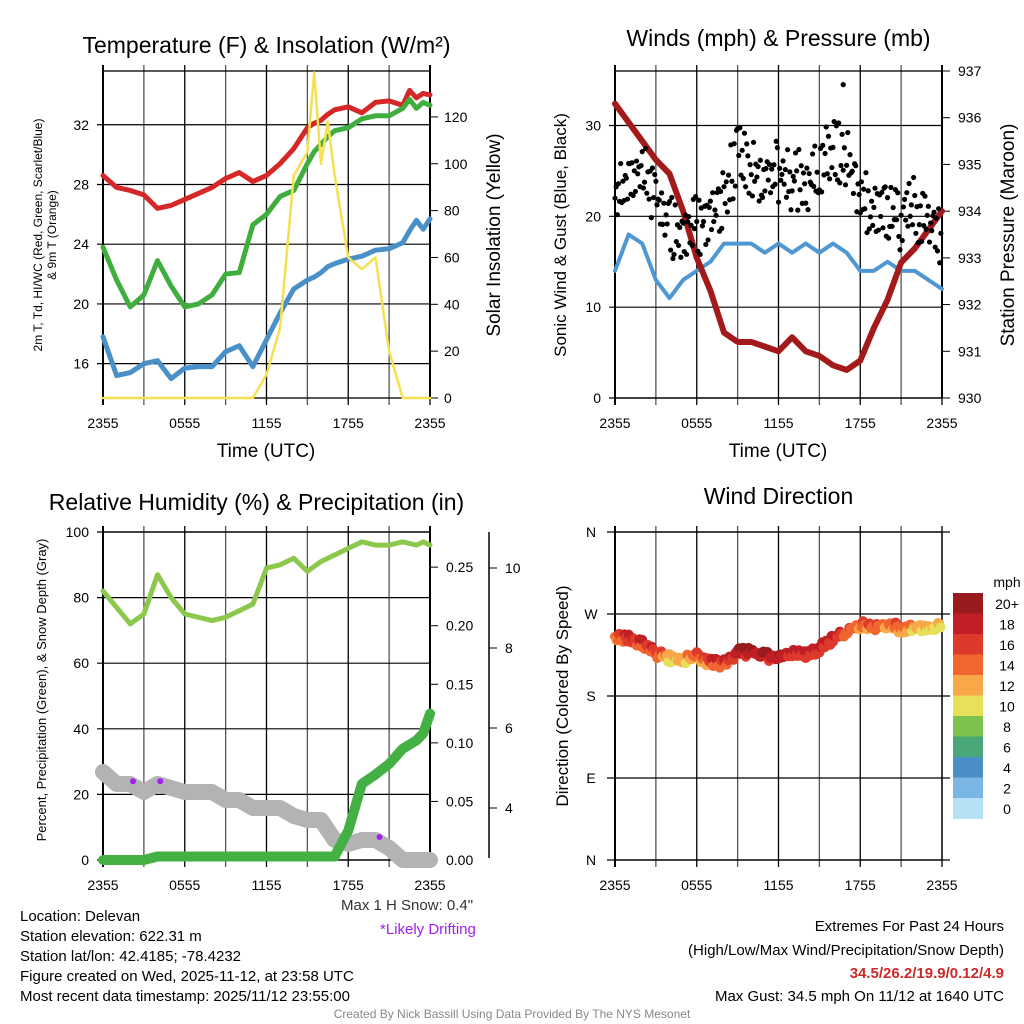 Image resolution: width=1024 pixels, height=1024 pixels. What do you see at coordinates (266, 786) in the screenshot?
I see `series-precipitation` at bounding box center [266, 786].